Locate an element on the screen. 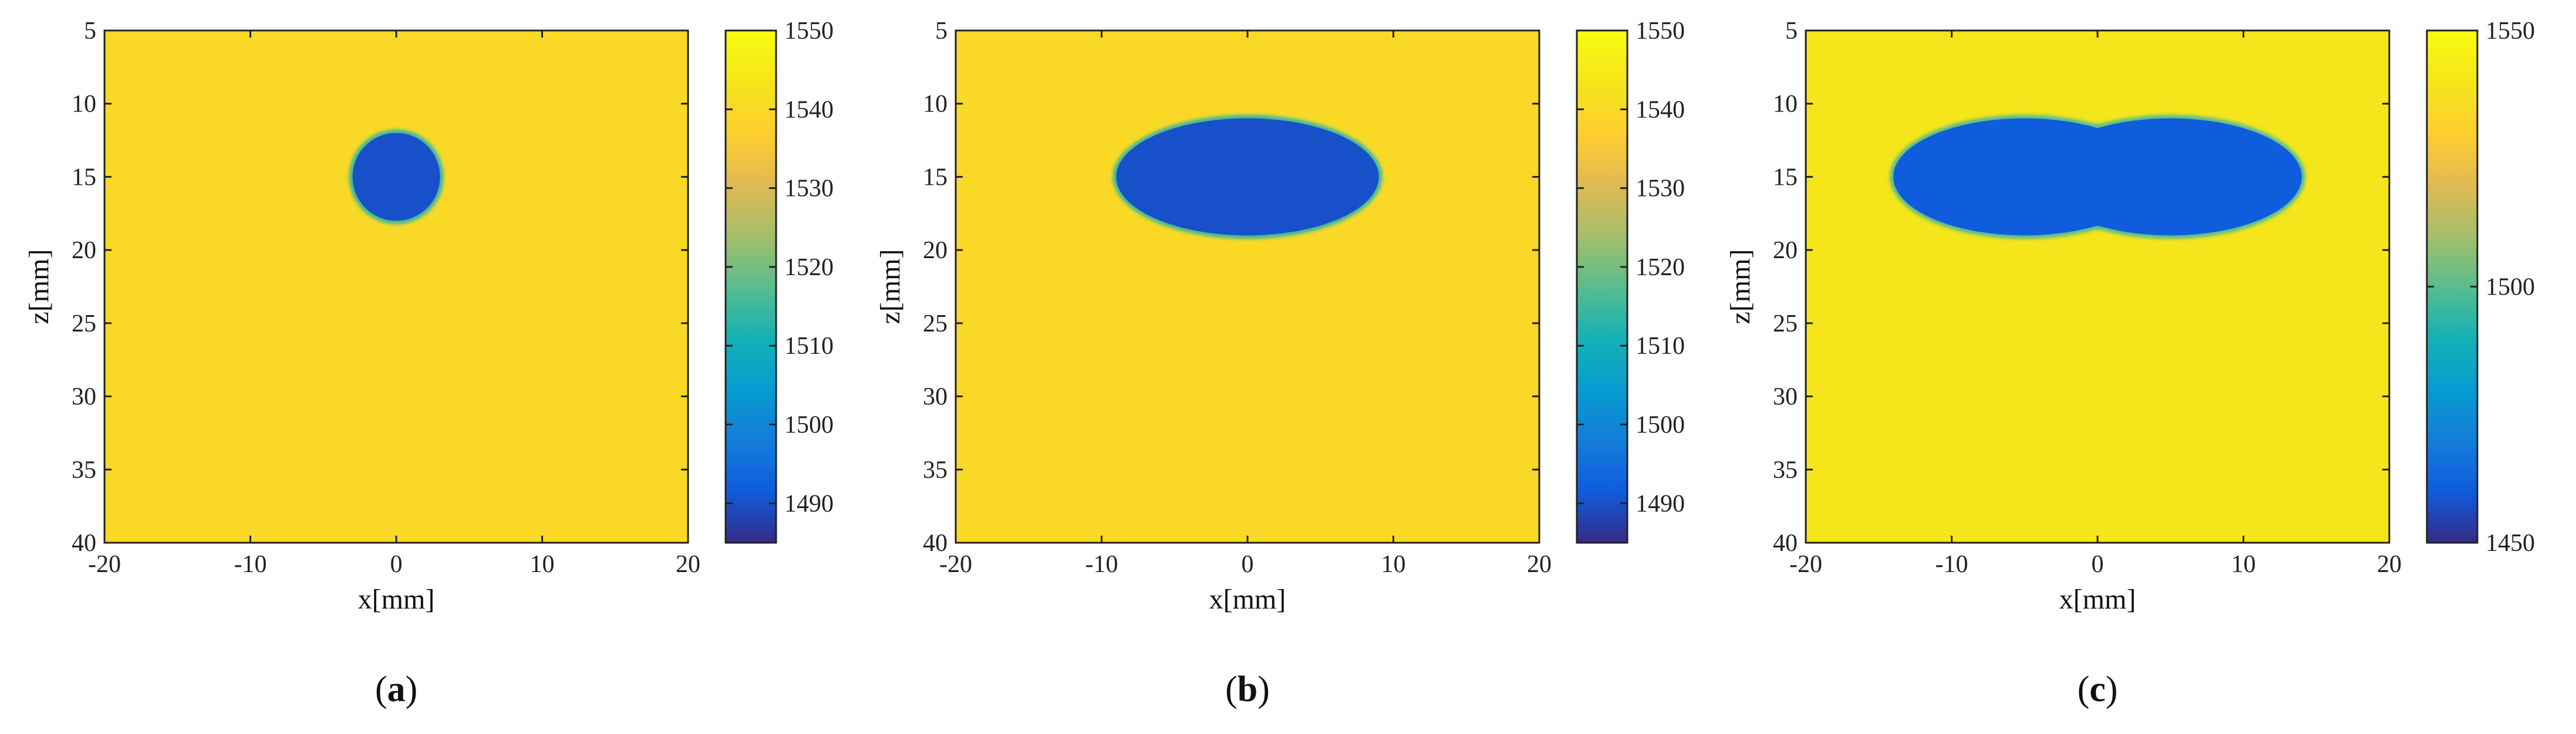 The height and width of the screenshot is (734, 2576). panel-label: (c) is located at coordinates (2097, 689).